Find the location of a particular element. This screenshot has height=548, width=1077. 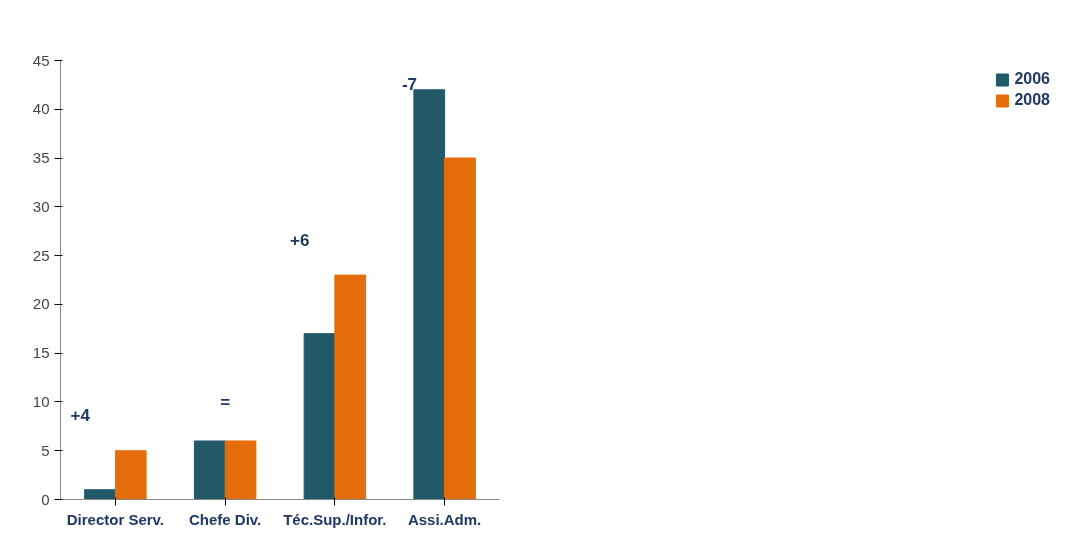

x-tick-label: Téc.Sup./Infor. is located at coordinates (335, 519).